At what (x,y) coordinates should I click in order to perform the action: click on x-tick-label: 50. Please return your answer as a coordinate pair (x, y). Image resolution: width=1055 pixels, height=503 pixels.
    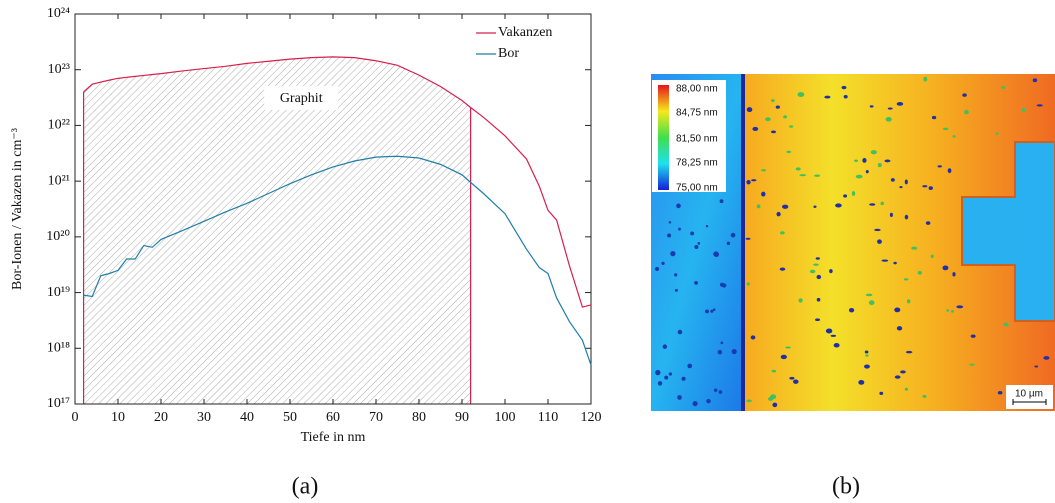
    Looking at the image, I should click on (290, 417).